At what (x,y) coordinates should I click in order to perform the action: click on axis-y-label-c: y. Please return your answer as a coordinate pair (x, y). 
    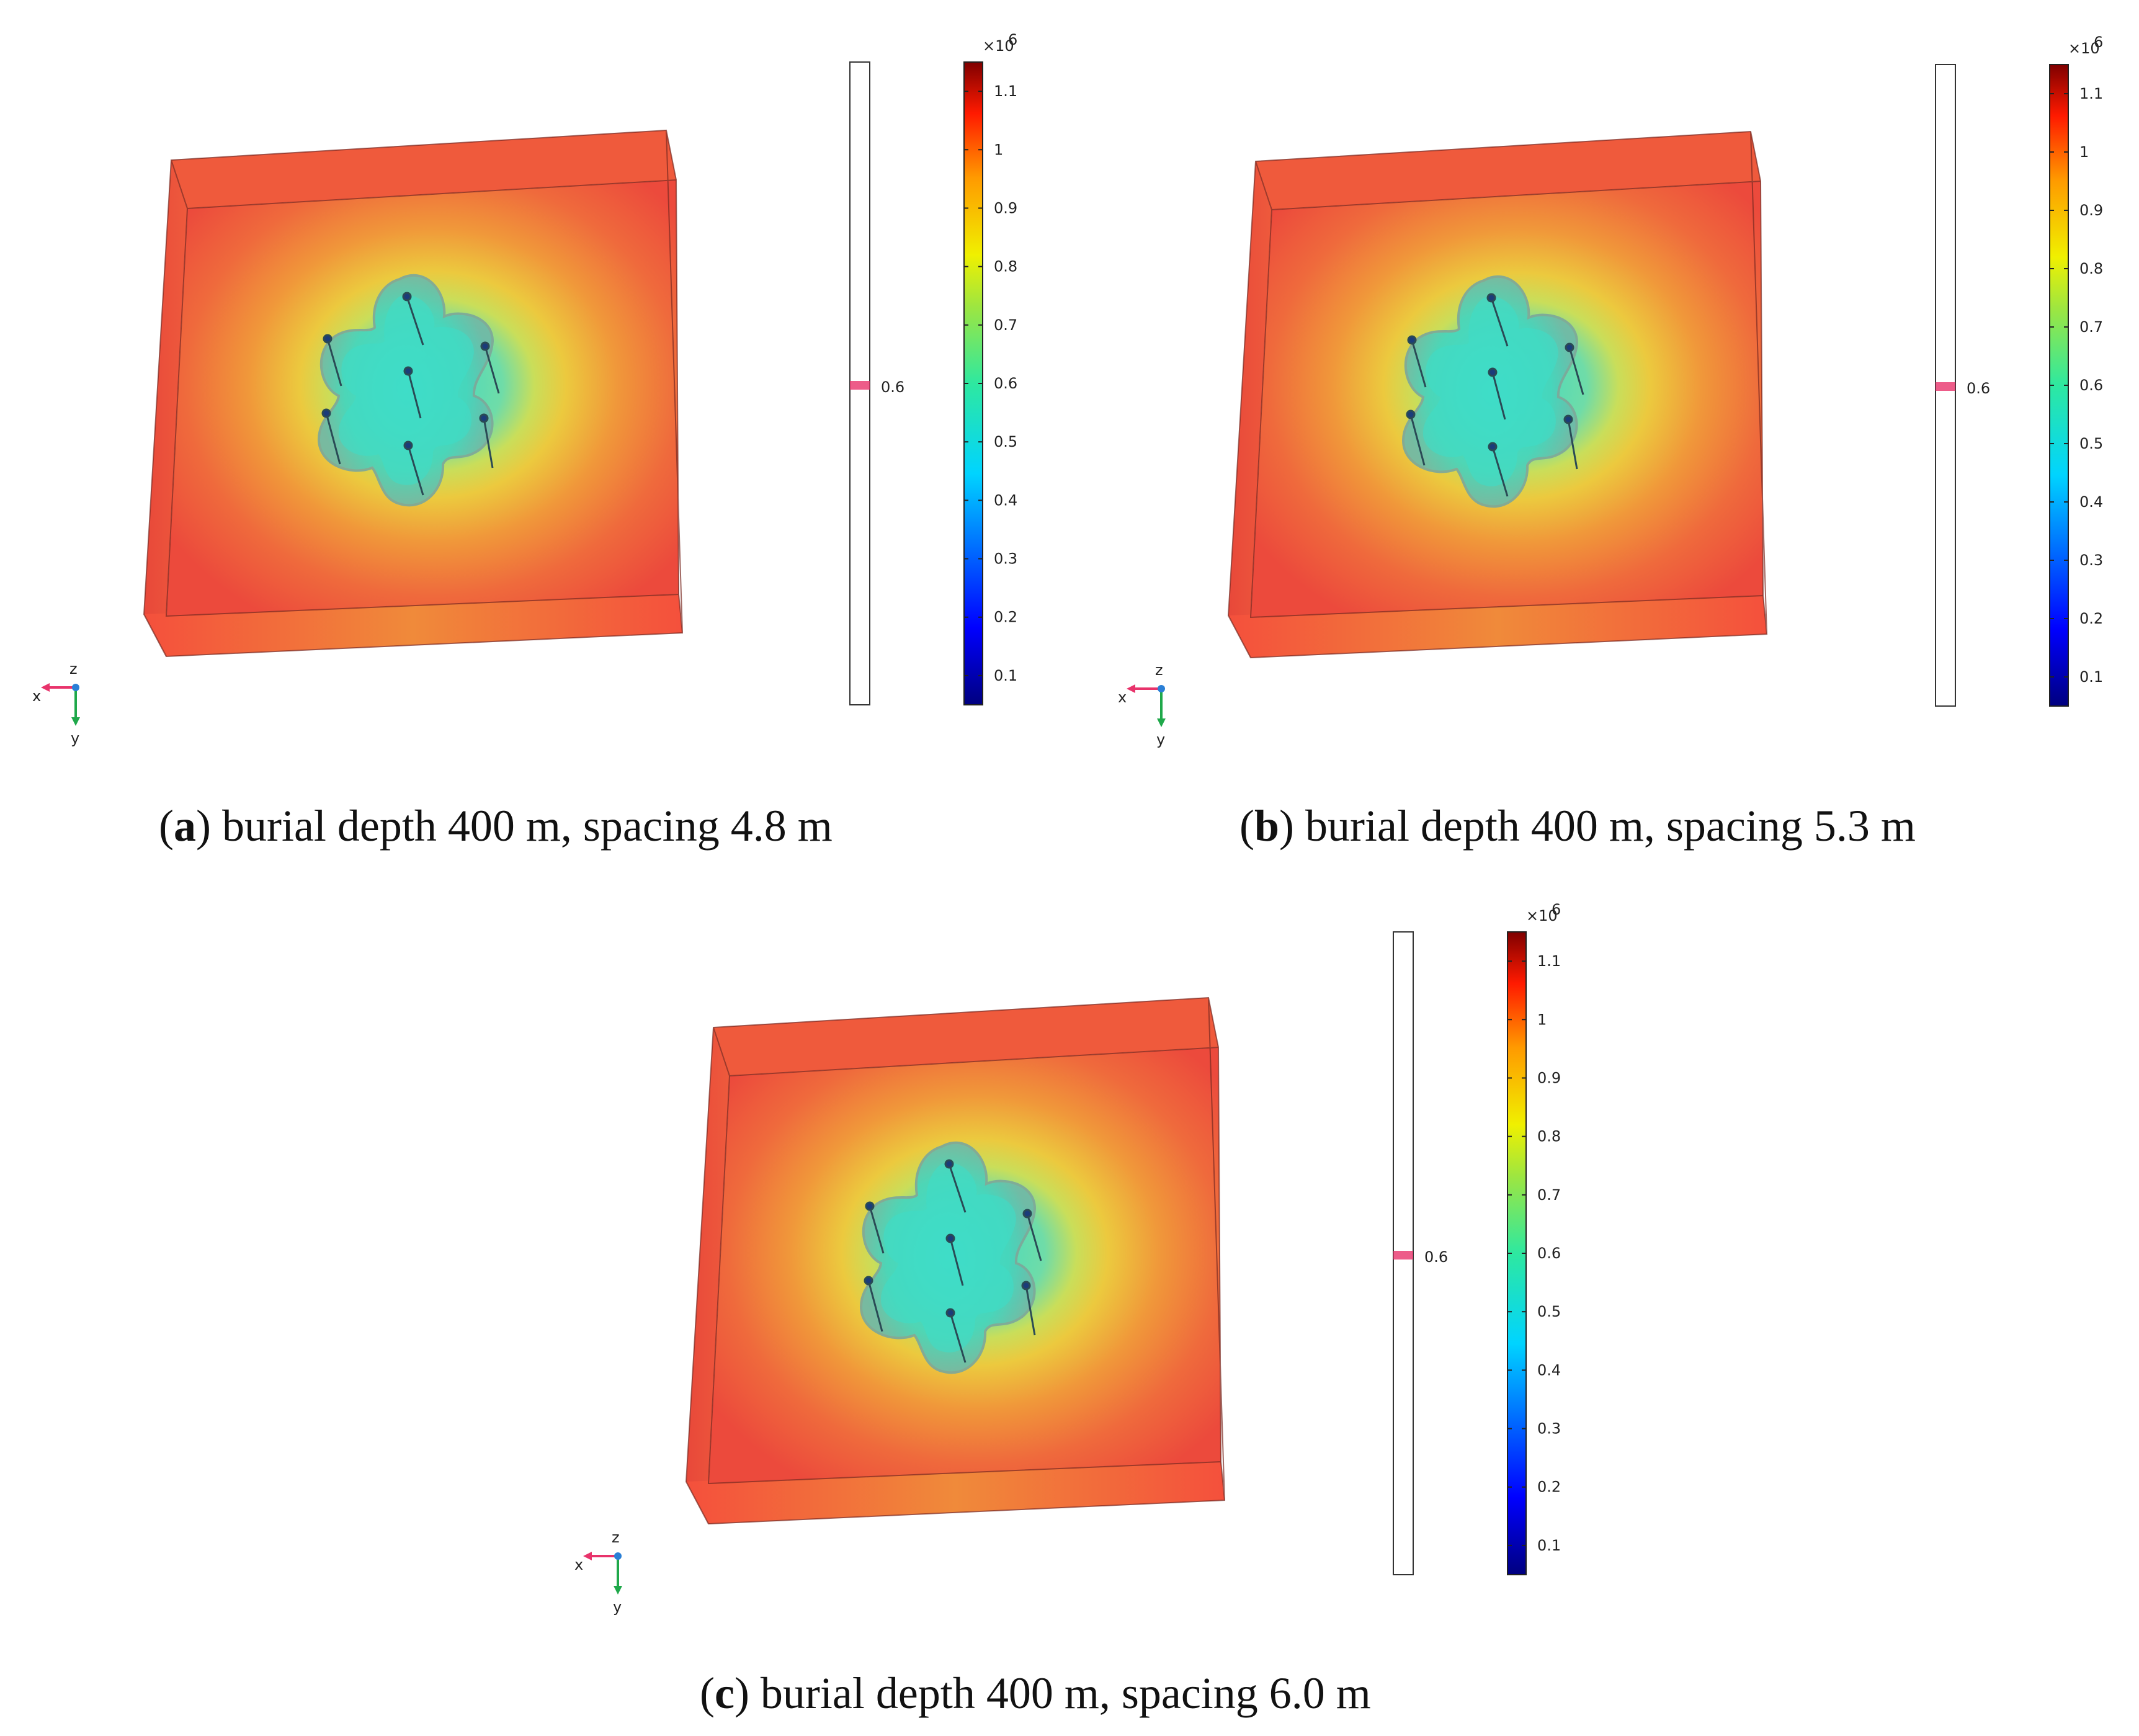
    Looking at the image, I should click on (617, 1607).